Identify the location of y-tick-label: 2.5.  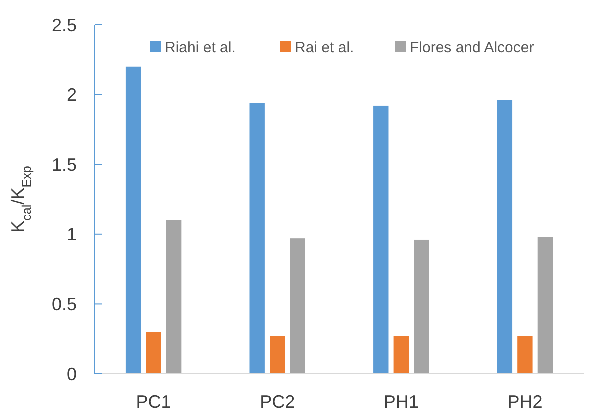
(64, 25).